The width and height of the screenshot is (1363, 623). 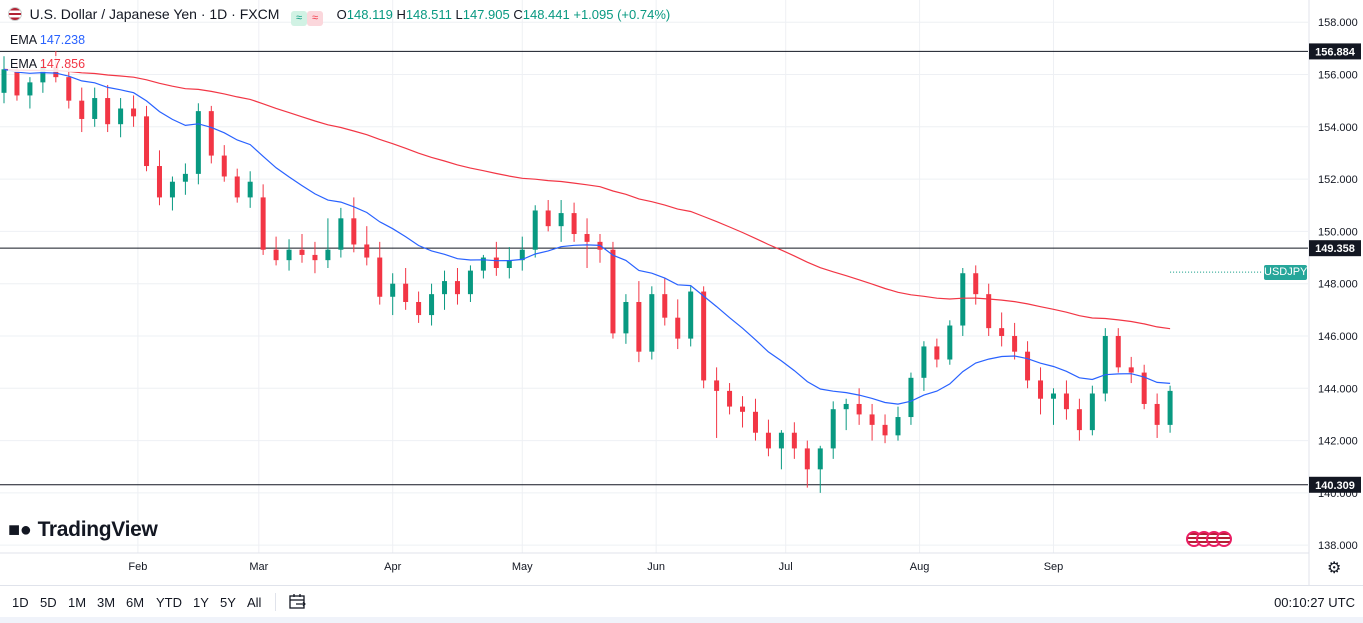 What do you see at coordinates (298, 602) in the screenshot?
I see `calendar-range-icon` at bounding box center [298, 602].